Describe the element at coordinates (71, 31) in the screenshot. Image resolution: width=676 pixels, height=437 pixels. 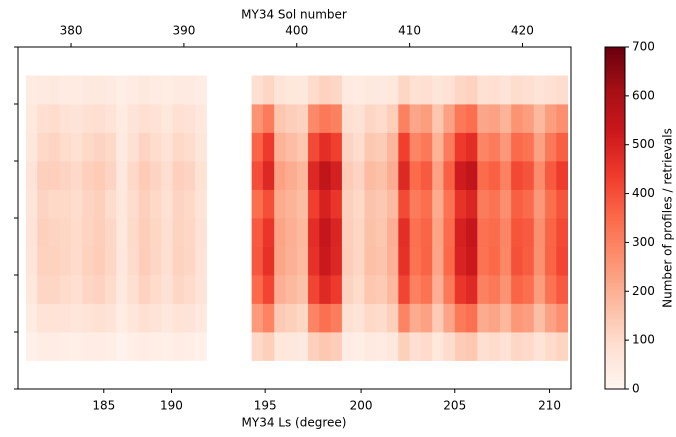
I see `x-top-tick-label: 380` at that location.